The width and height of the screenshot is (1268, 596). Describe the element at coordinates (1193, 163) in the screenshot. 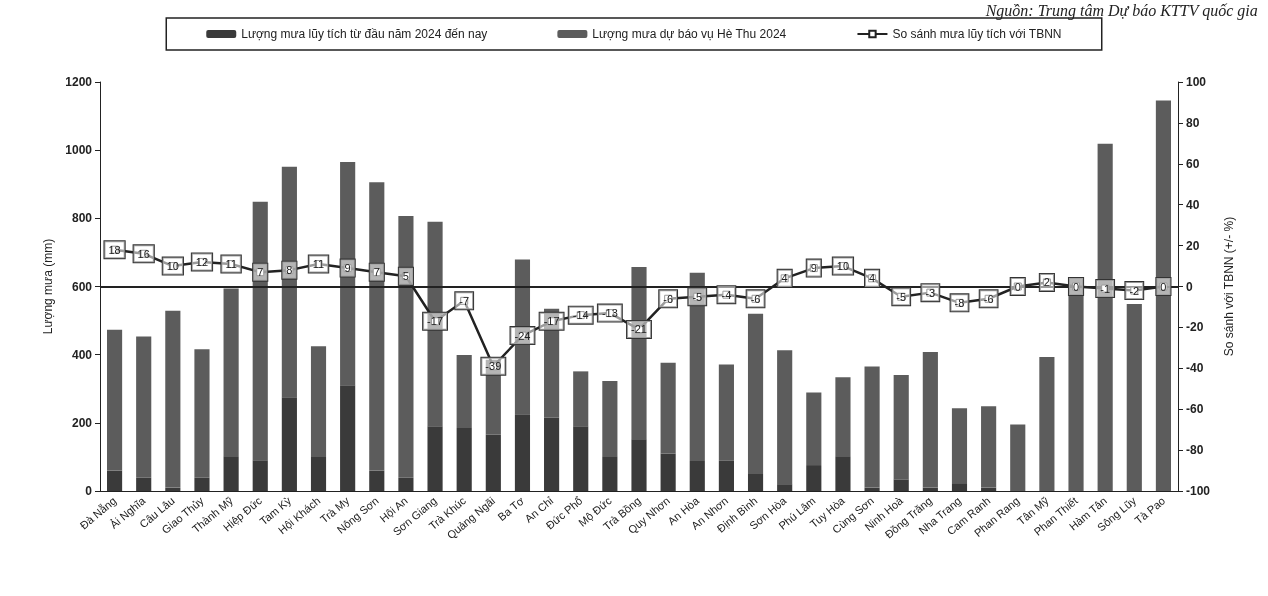

I see `y2-tick-label: 60` at that location.